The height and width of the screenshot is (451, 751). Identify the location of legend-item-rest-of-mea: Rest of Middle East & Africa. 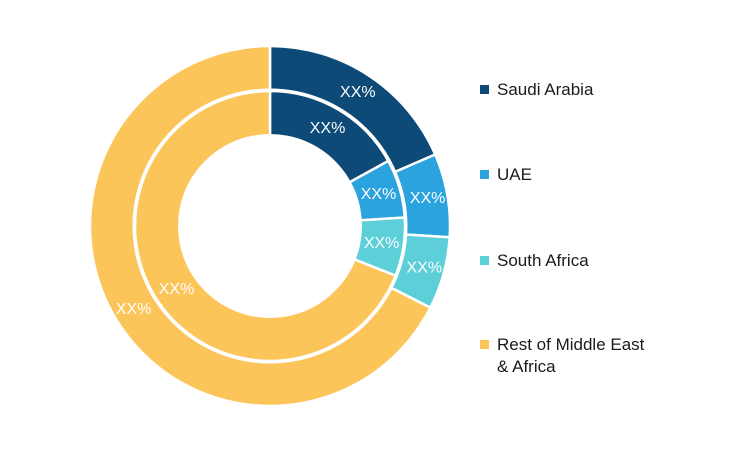
(563, 356).